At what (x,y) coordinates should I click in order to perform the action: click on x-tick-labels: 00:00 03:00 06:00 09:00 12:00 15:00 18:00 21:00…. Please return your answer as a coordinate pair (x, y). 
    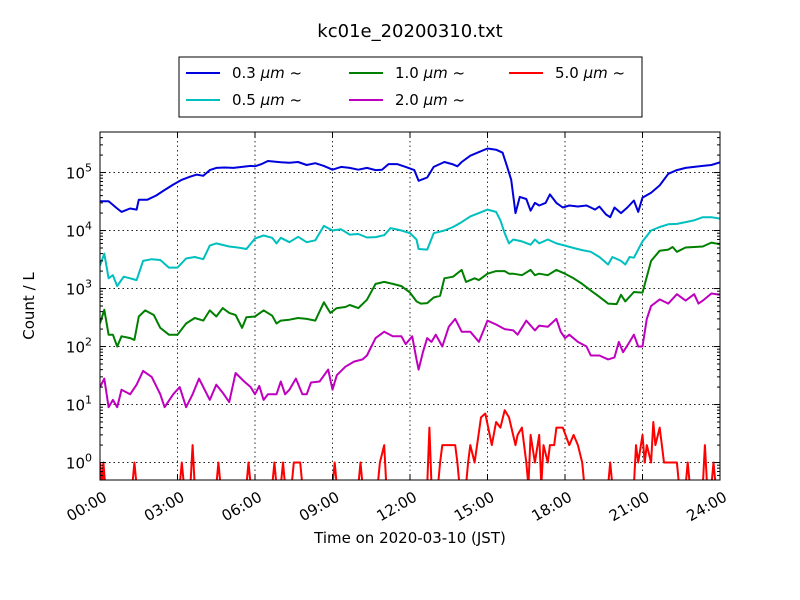
    Looking at the image, I should click on (397, 506).